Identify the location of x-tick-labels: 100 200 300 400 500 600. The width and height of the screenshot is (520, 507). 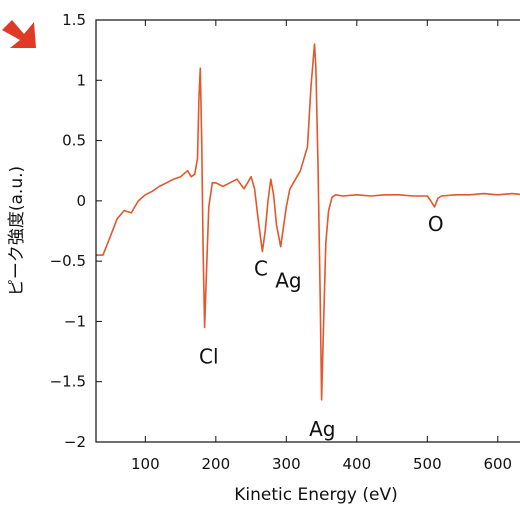
(321, 464).